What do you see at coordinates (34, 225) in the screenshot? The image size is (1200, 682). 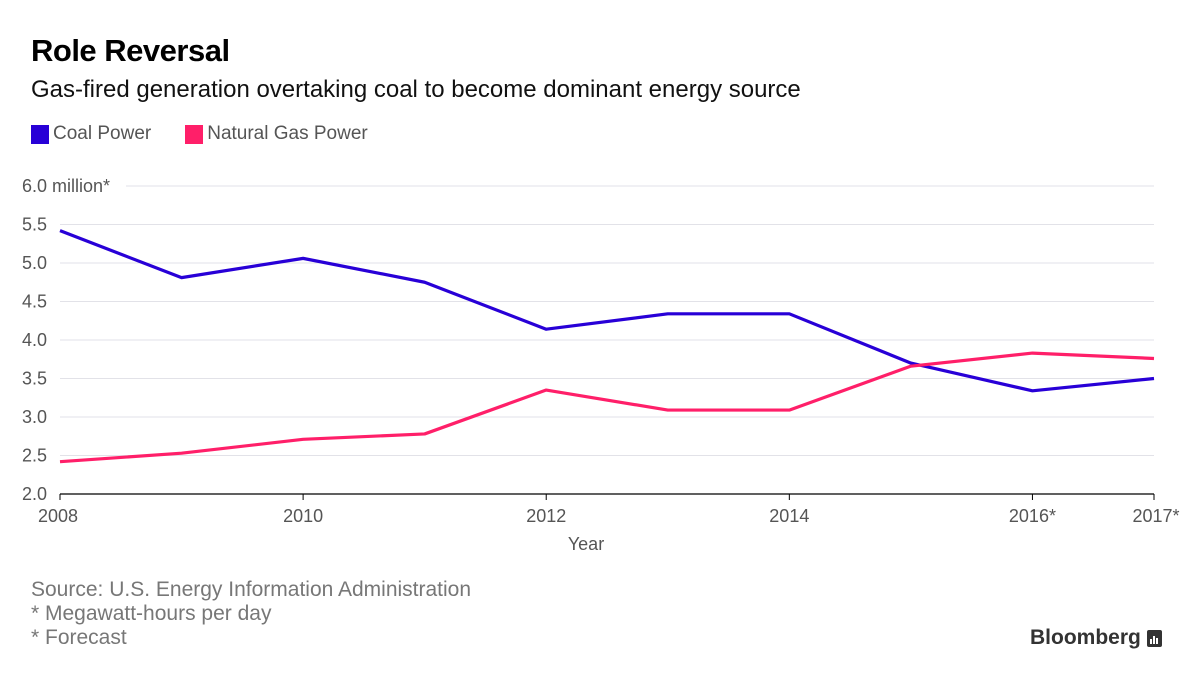 I see `y-tick-label: 5.5` at bounding box center [34, 225].